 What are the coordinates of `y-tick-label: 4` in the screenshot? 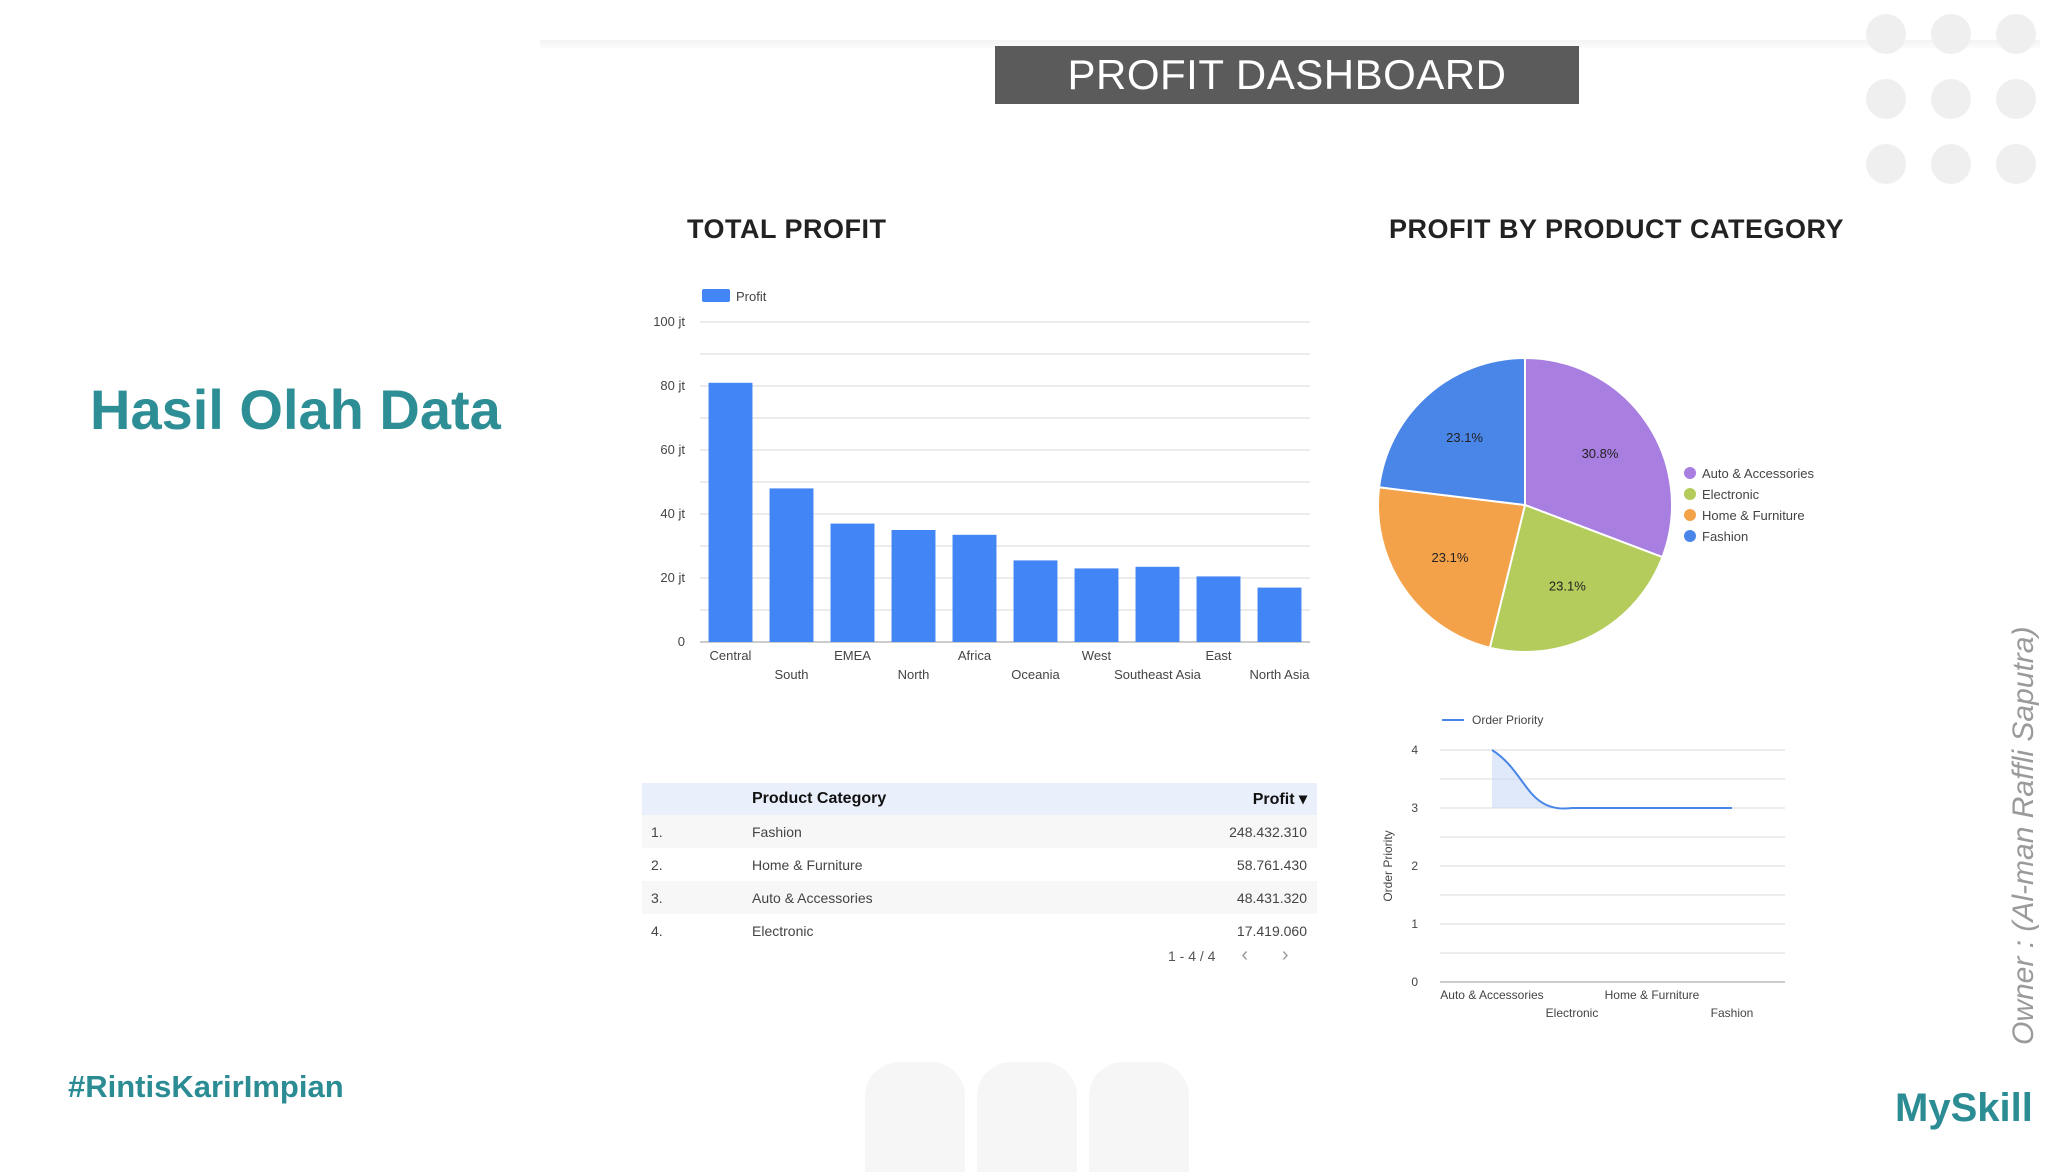 It's located at (1414, 750).